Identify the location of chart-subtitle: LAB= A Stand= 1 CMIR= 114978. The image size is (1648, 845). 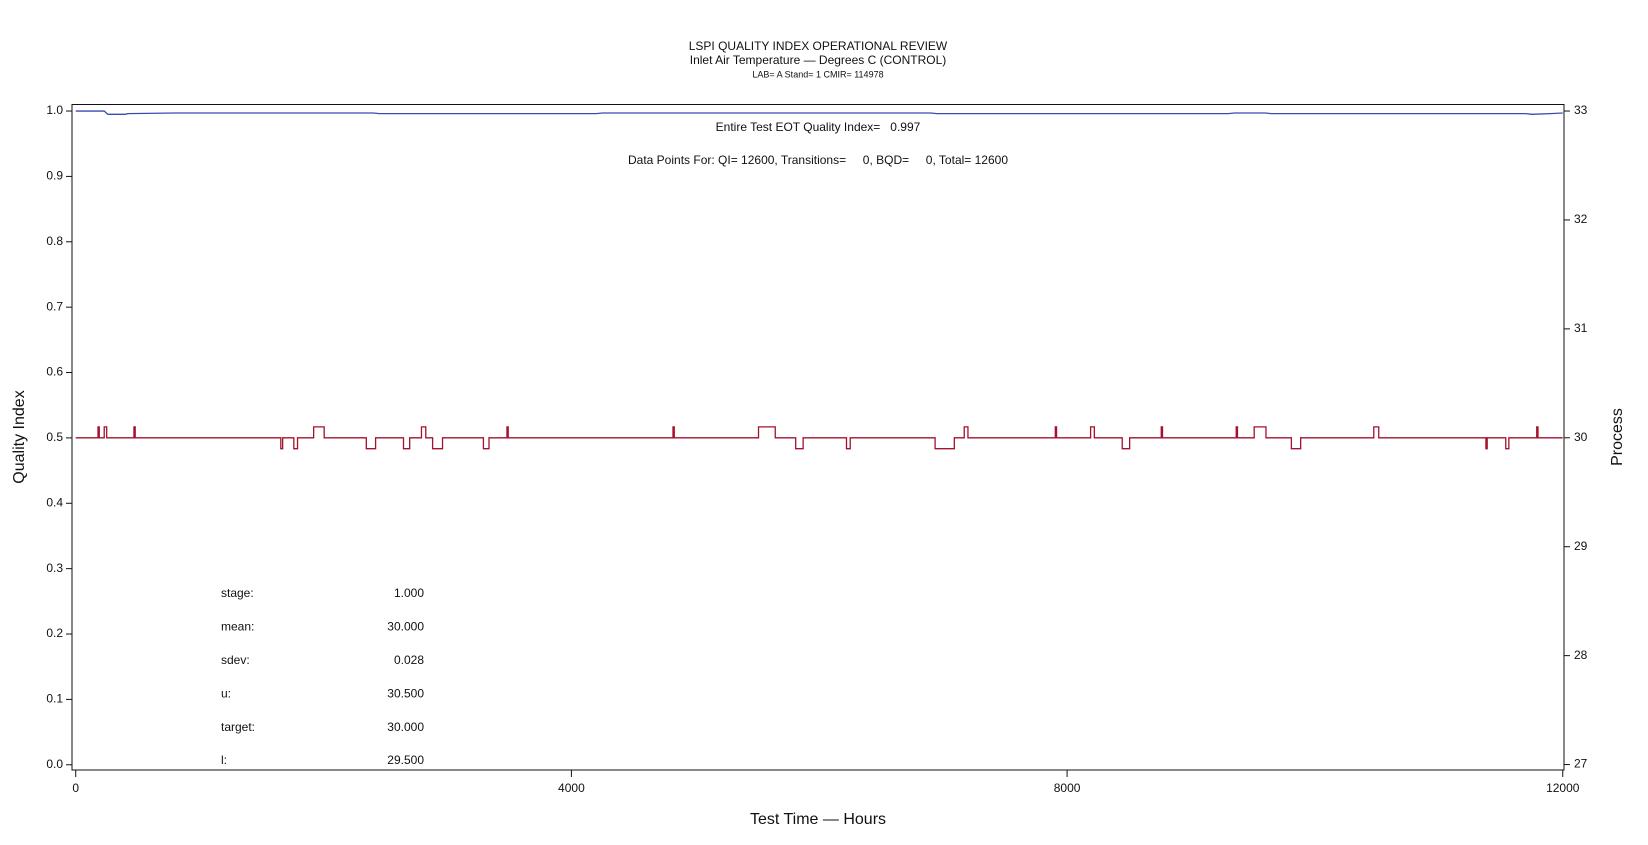
(817, 74).